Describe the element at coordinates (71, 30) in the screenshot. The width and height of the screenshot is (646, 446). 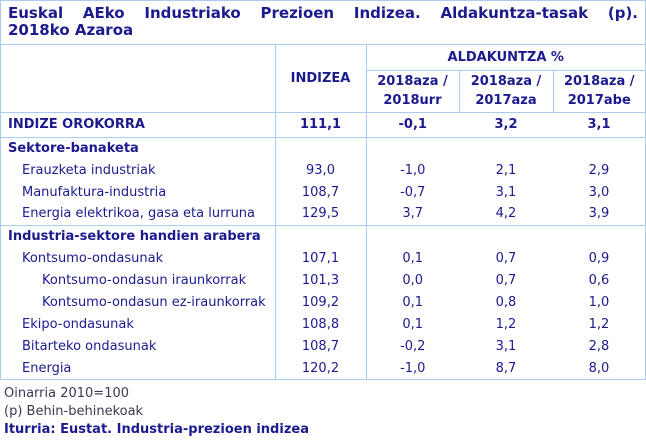
I see `table-title-line2: 2018ko Azaroa` at that location.